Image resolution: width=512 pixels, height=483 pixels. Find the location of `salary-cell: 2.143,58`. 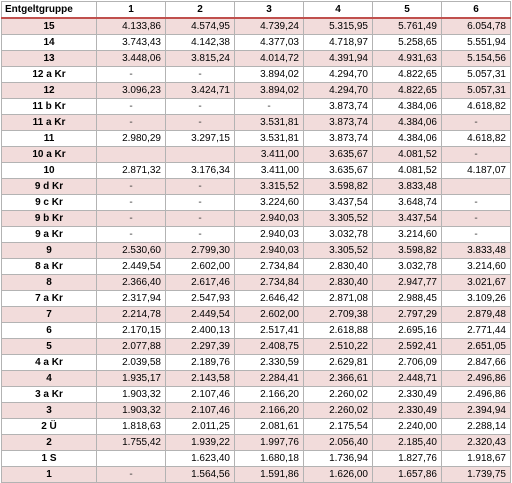

salary-cell: 2.143,58 is located at coordinates (200, 378).